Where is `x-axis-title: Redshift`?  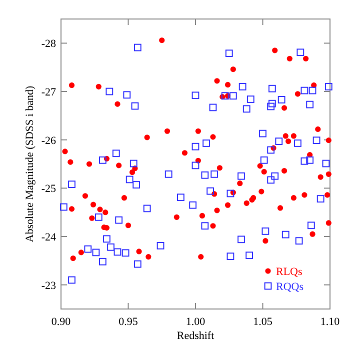 x-axis-title: Redshift is located at coordinates (195, 336).